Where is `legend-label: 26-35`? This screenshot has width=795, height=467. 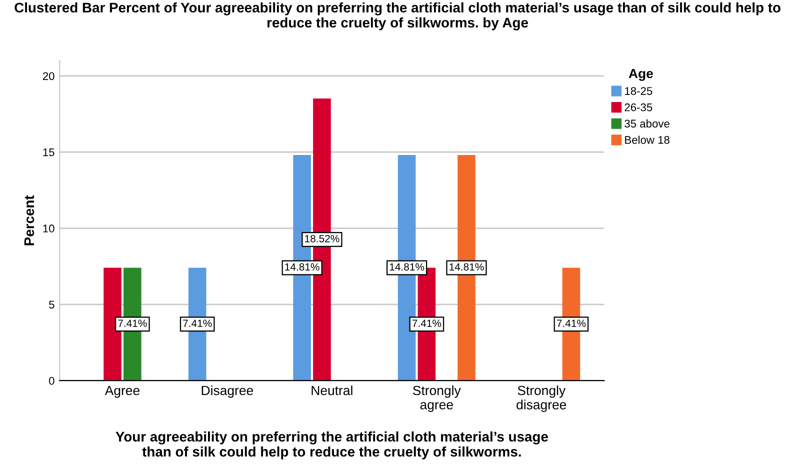 legend-label: 26-35 is located at coordinates (638, 107).